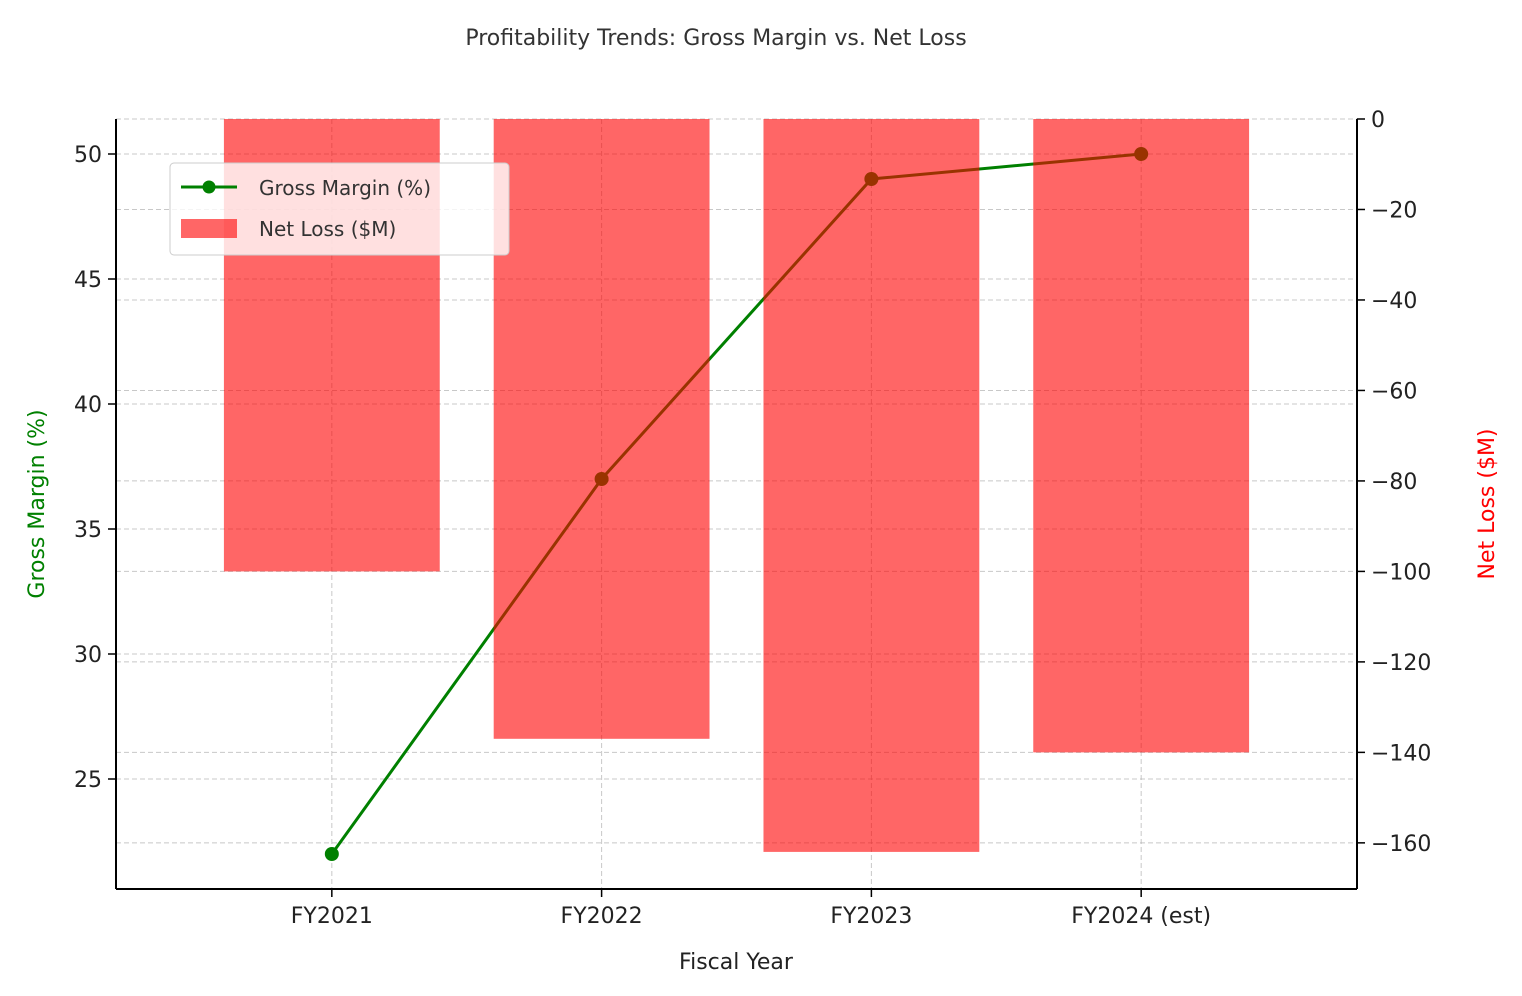  Describe the element at coordinates (1394, 391) in the screenshot. I see `right-tick-label: −60` at that location.